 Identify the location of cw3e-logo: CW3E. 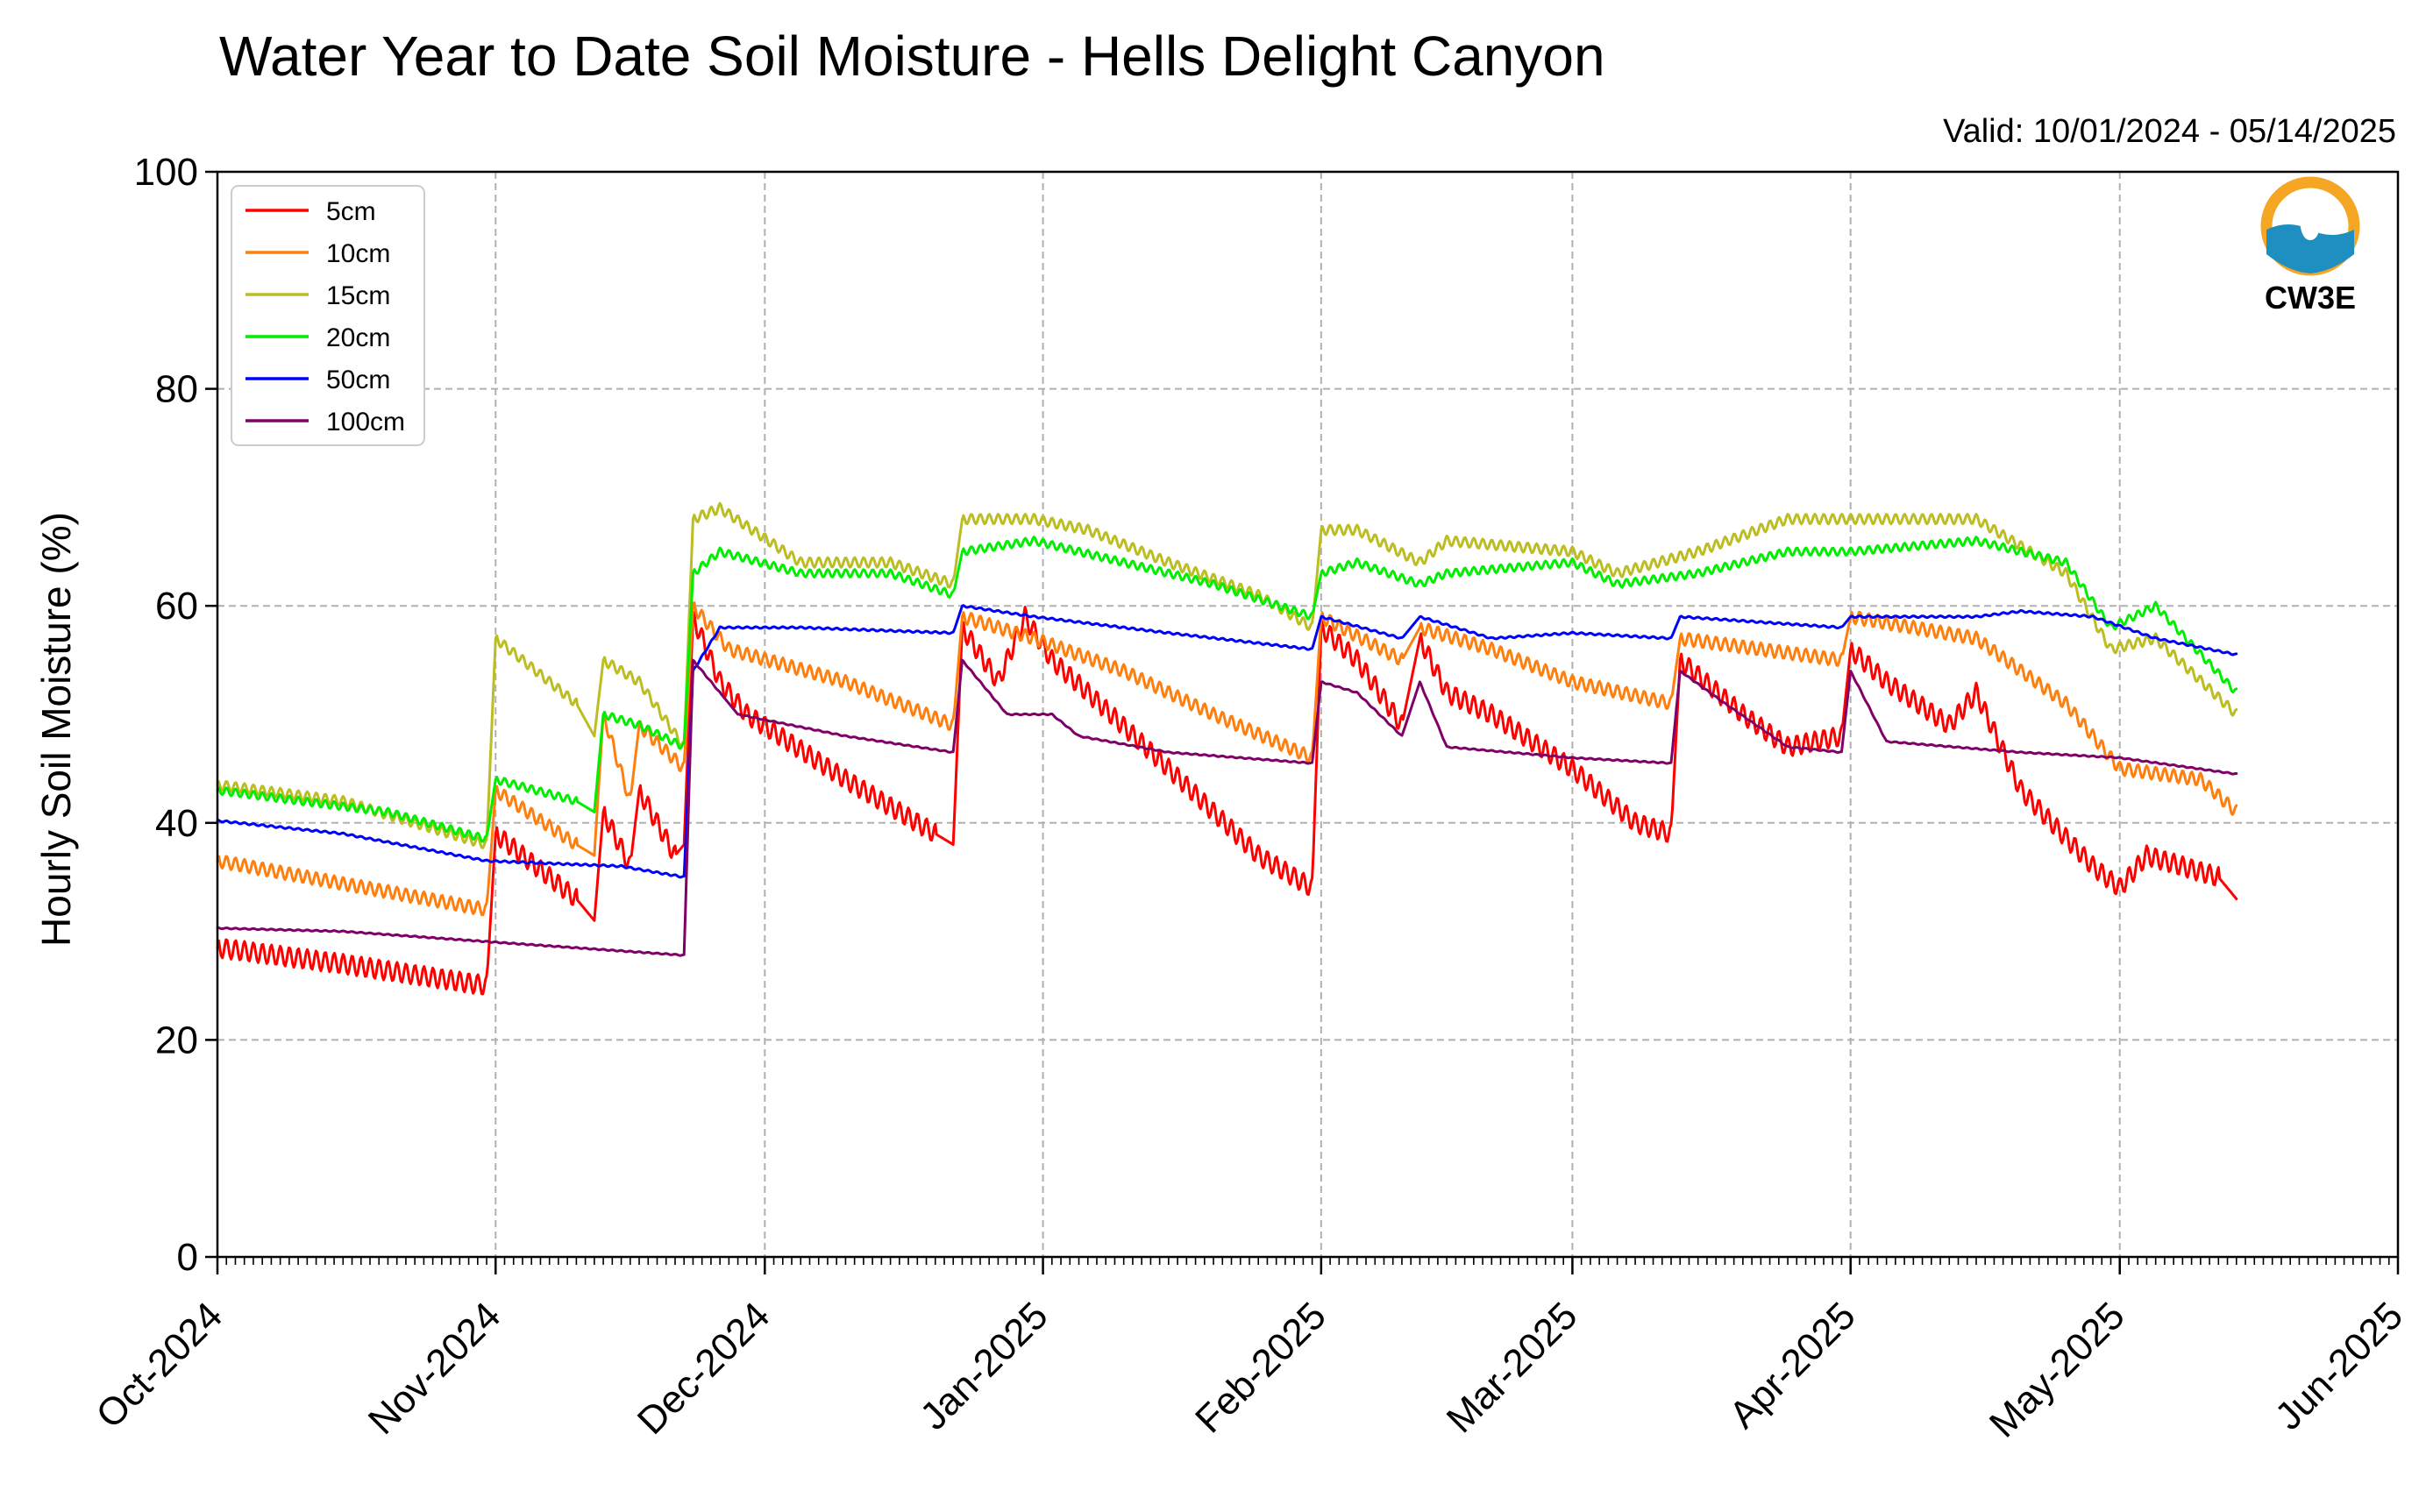
(2310, 246).